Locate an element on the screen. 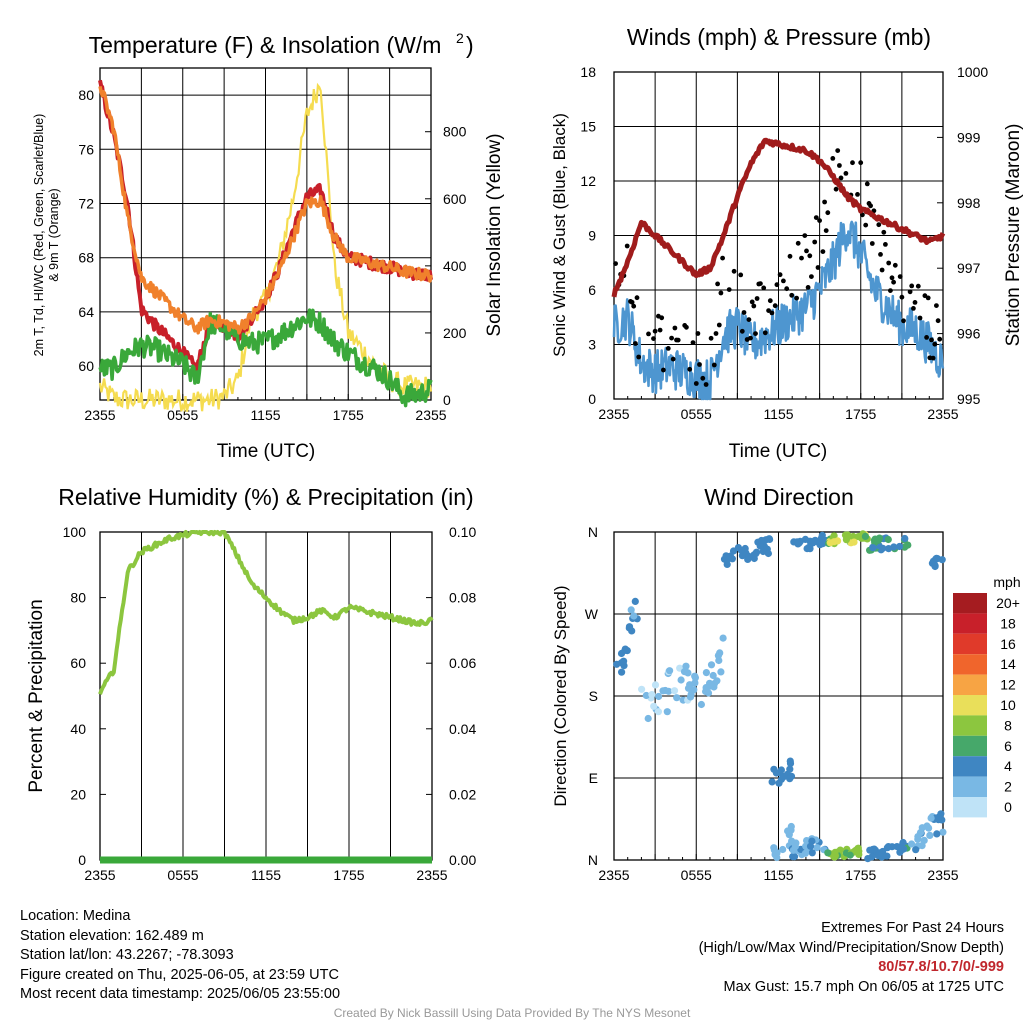  y2-tick-label: 600 is located at coordinates (455, 199).